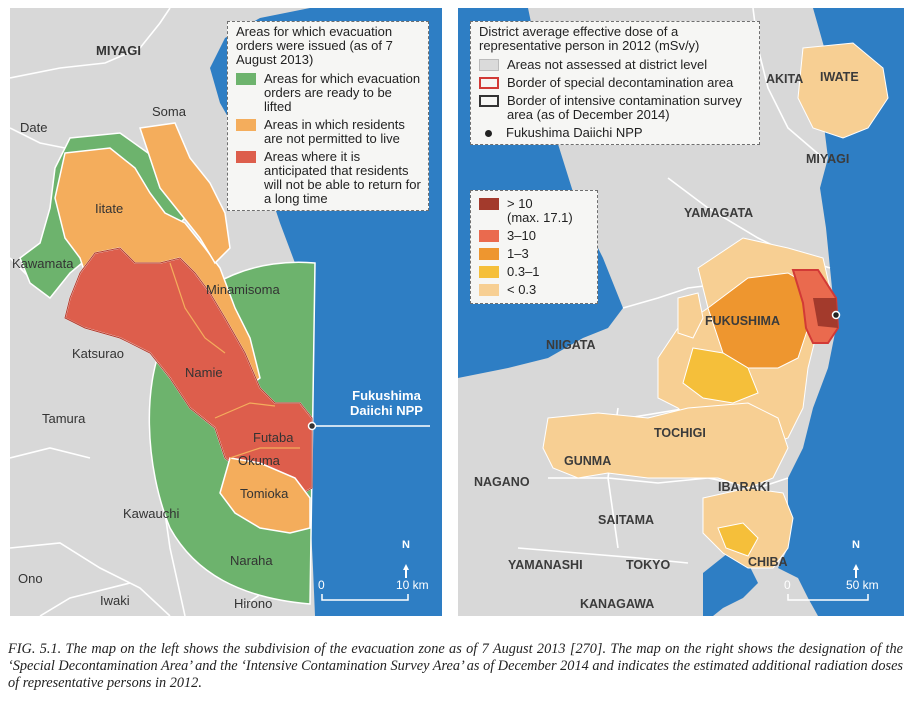 This screenshot has height=724, width=911. I want to click on legend-swatch-survey-border, so click(489, 101).